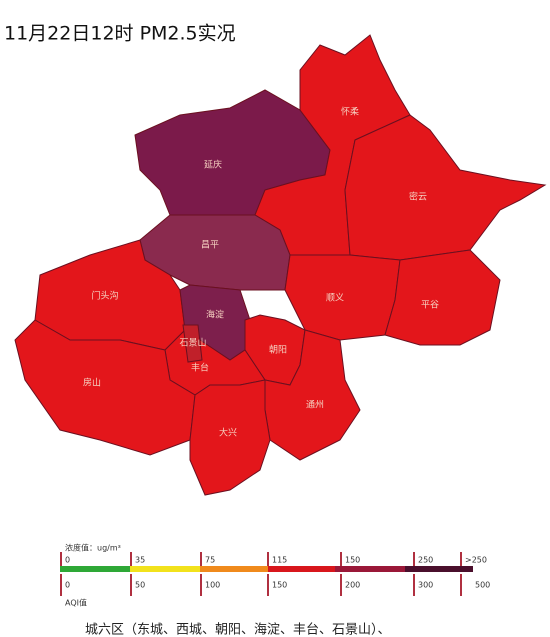 This screenshot has height=637, width=550. Describe the element at coordinates (140, 560) in the screenshot. I see `legend-tick-label: 35` at that location.